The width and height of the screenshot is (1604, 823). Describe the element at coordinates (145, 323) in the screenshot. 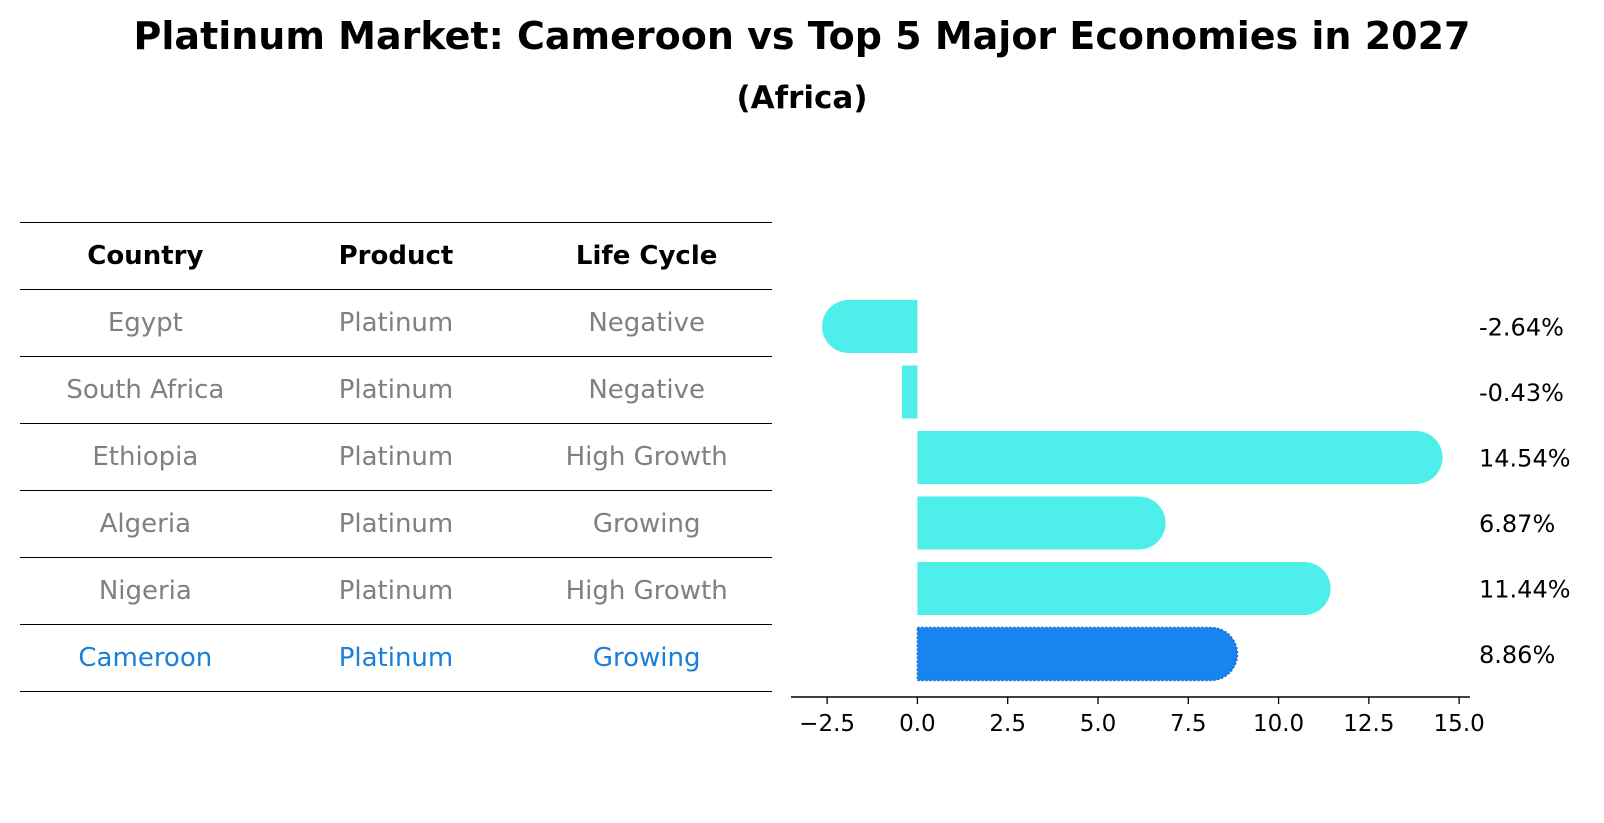

I see `cell-country: Egypt` at that location.